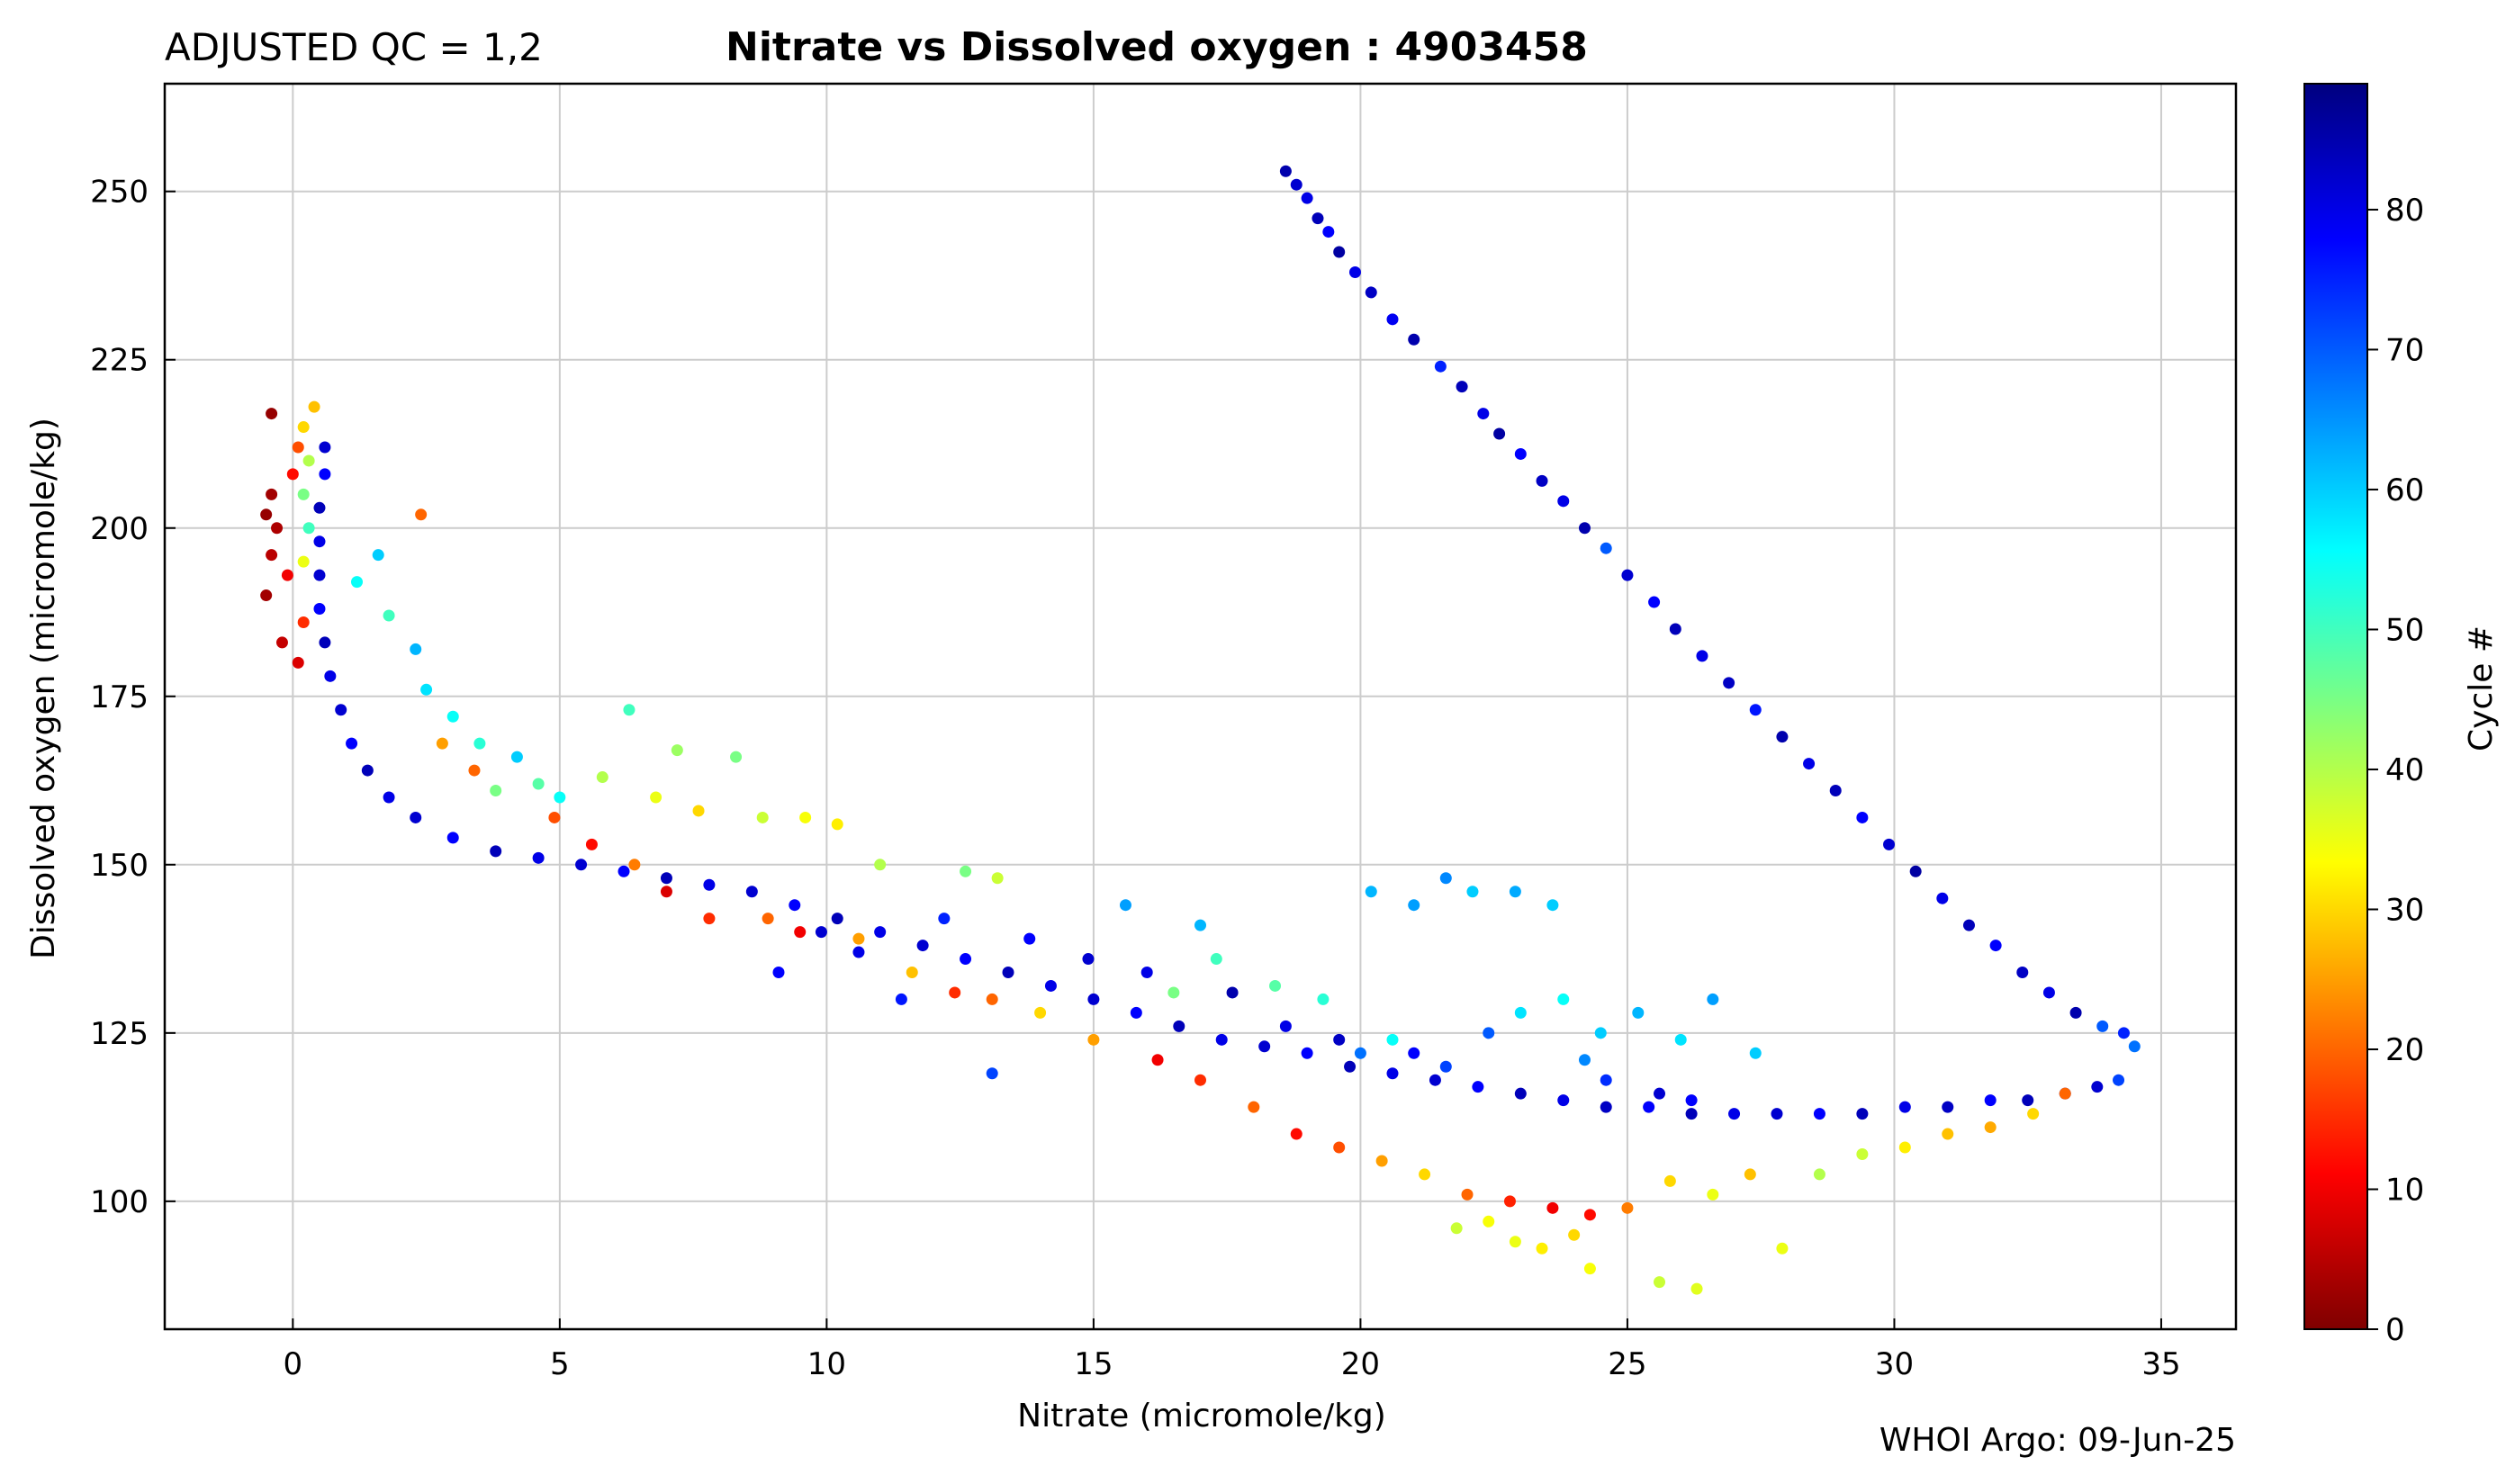 The image size is (2515, 1484). What do you see at coordinates (119, 529) in the screenshot?
I see `y-tick-label: 200` at bounding box center [119, 529].